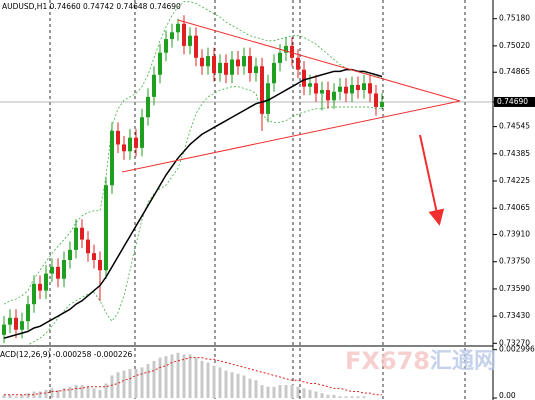 The height and width of the screenshot is (400, 535). I want to click on y-tick-label: 0.73590, so click(514, 288).